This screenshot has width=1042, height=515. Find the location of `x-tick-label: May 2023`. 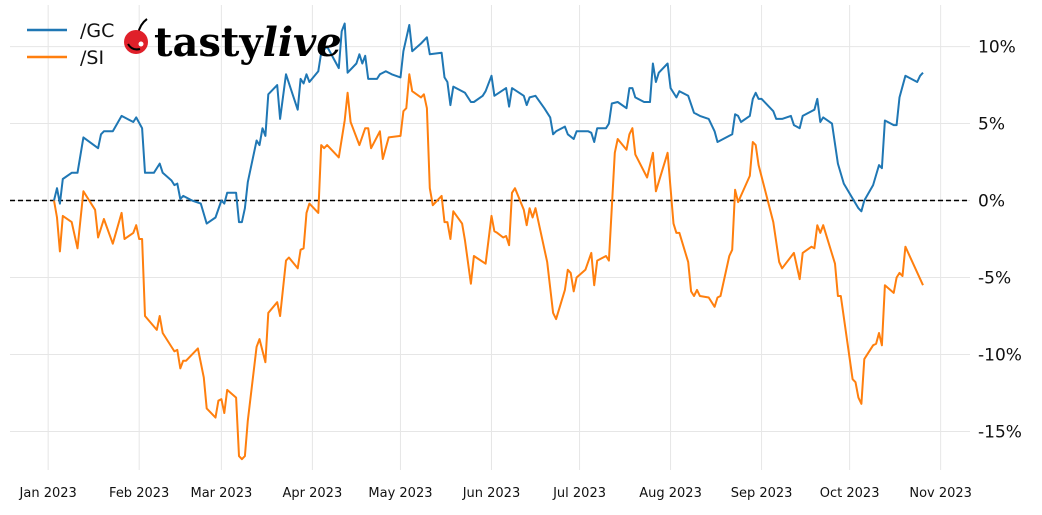

x-tick-label: May 2023 is located at coordinates (400, 493).